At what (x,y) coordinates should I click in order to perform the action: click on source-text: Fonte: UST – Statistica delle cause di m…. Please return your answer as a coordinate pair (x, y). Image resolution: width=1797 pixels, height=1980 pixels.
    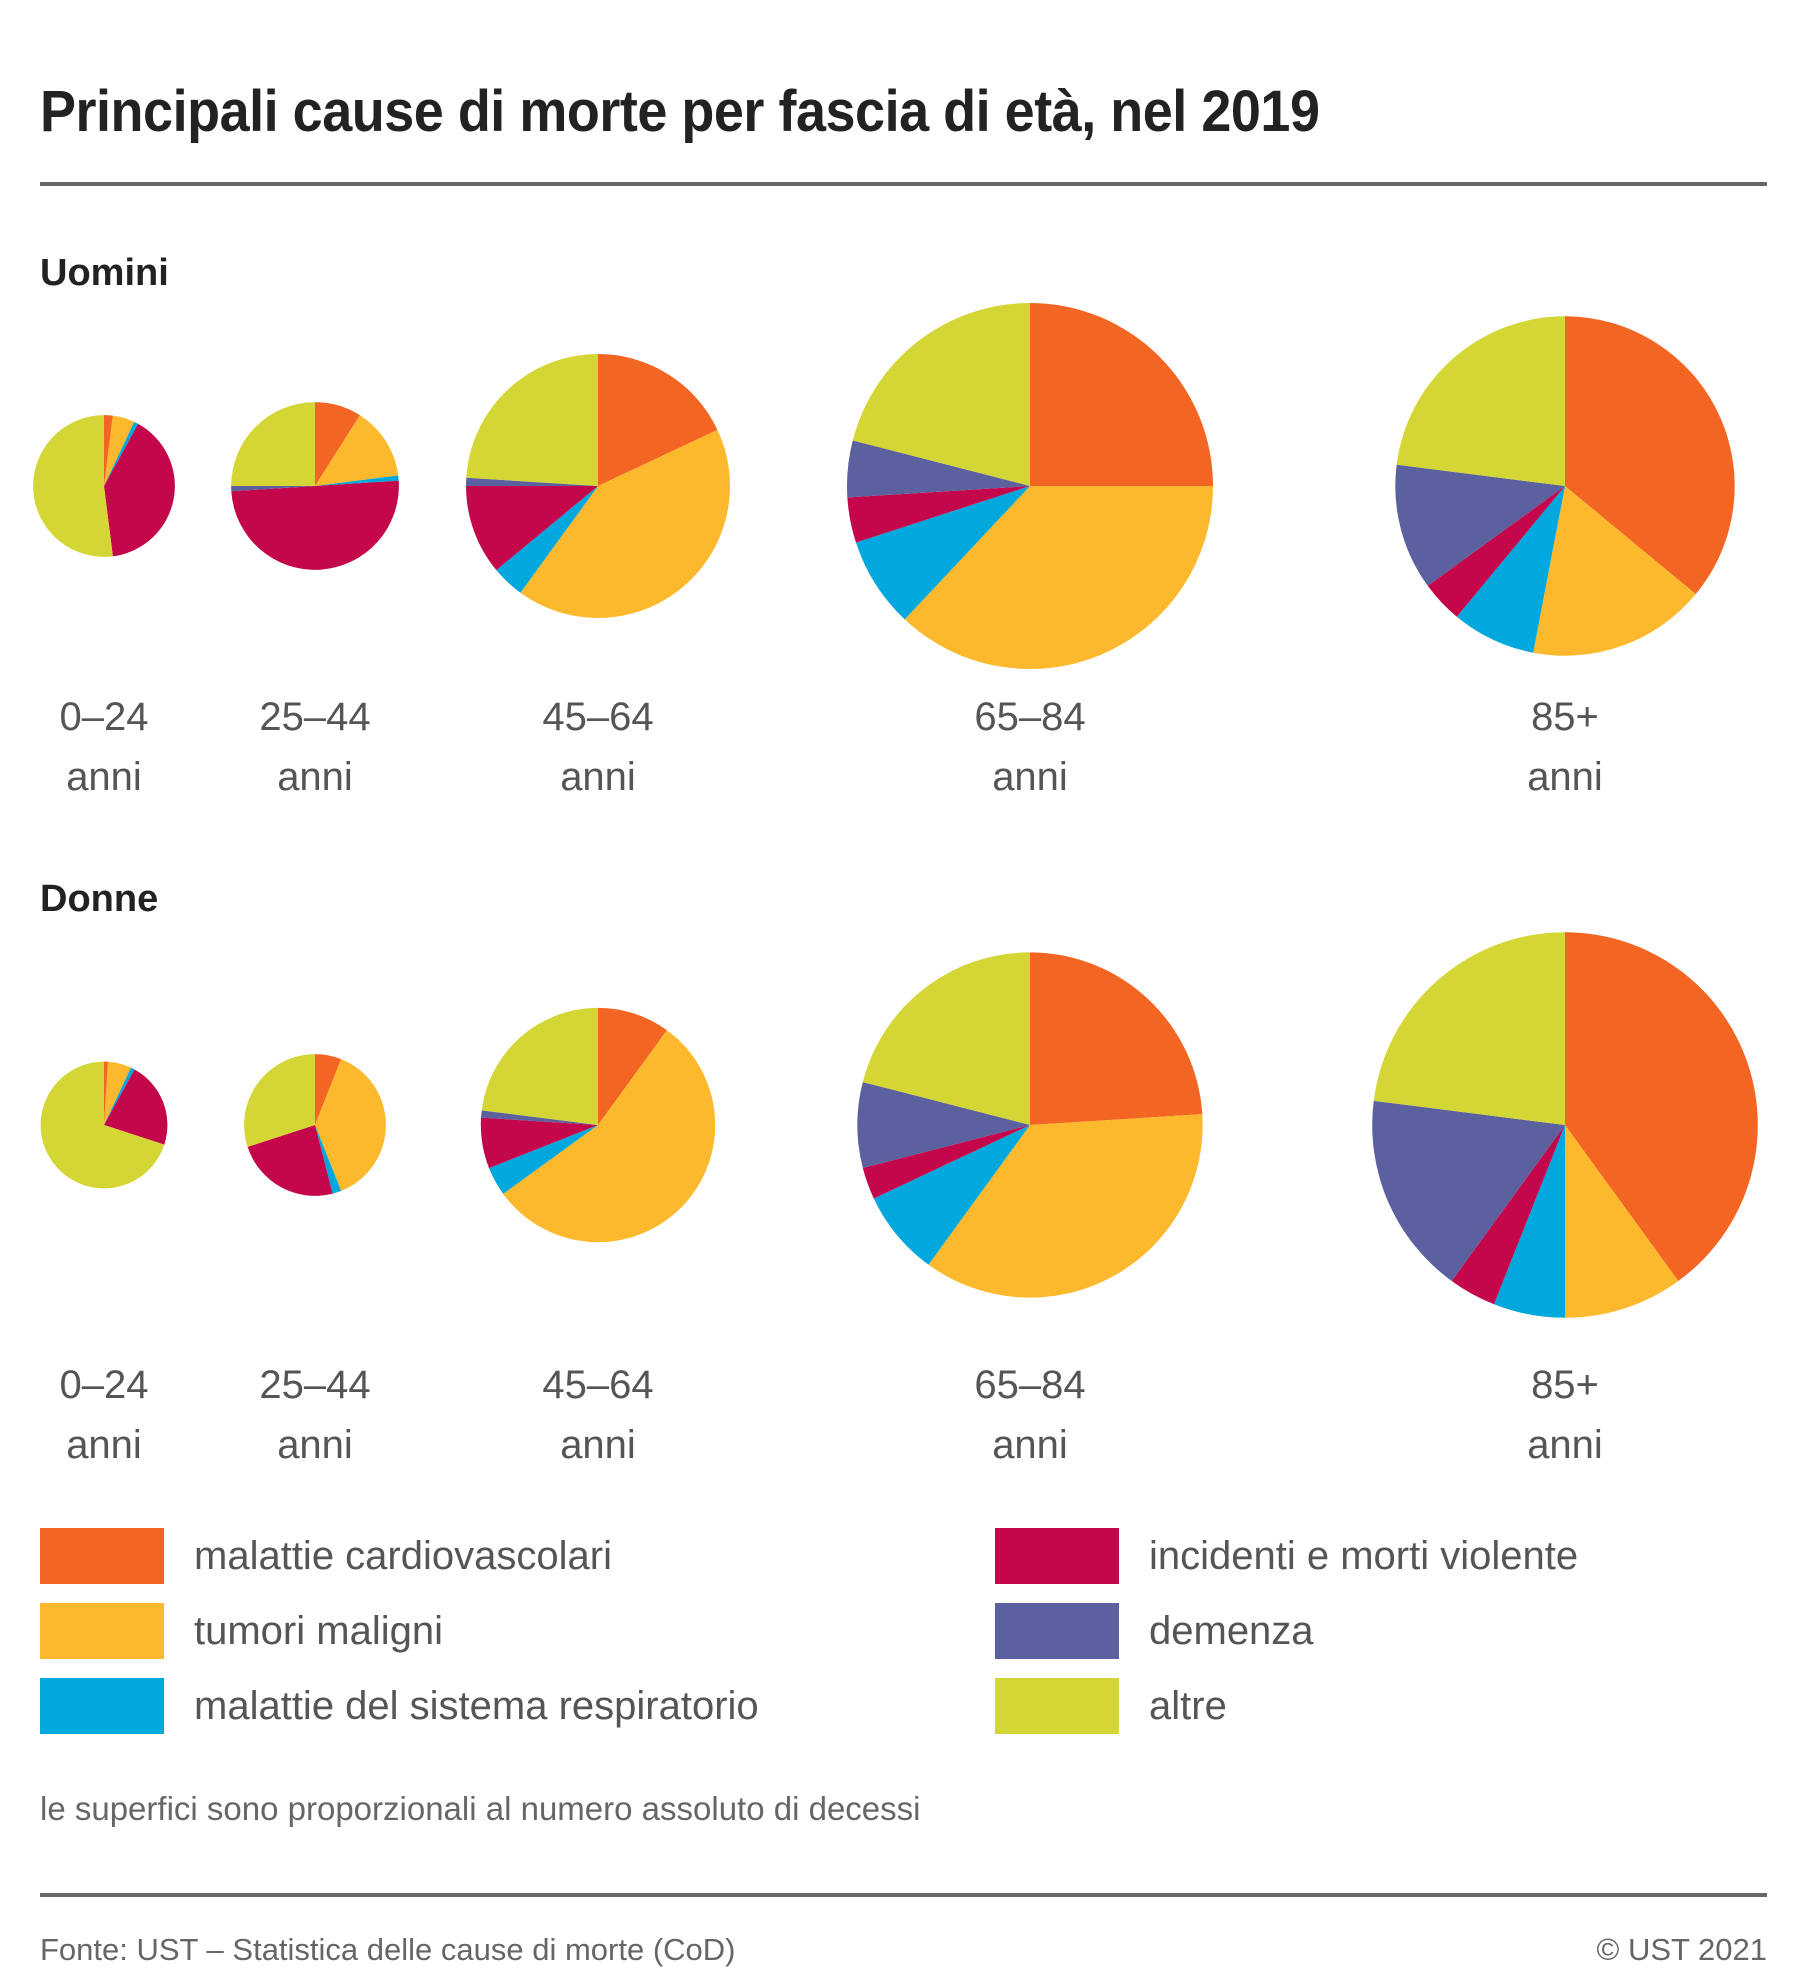
    Looking at the image, I should click on (388, 1949).